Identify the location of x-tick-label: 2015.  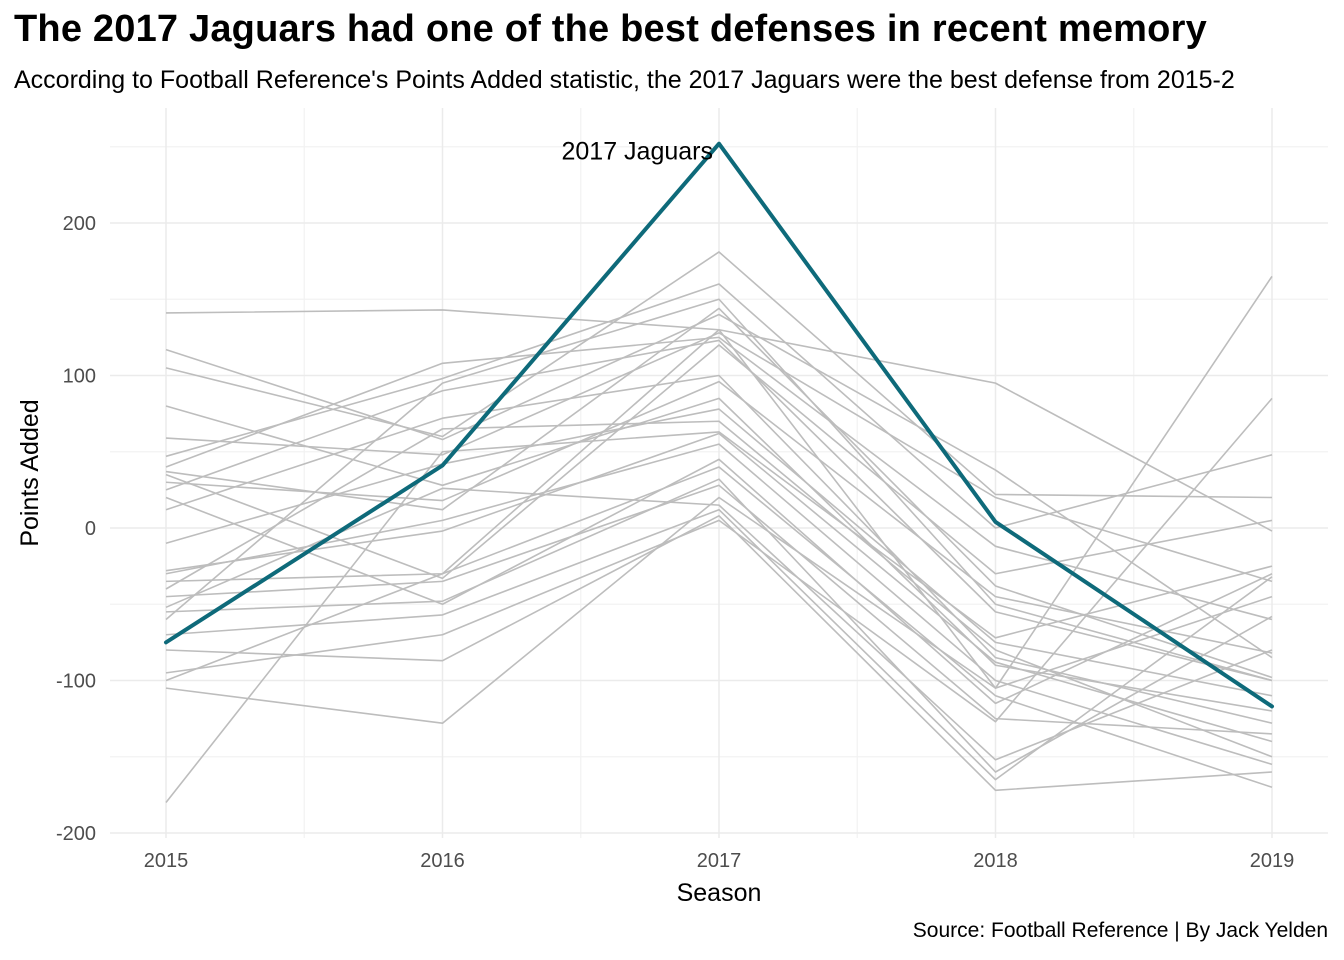
(166, 861).